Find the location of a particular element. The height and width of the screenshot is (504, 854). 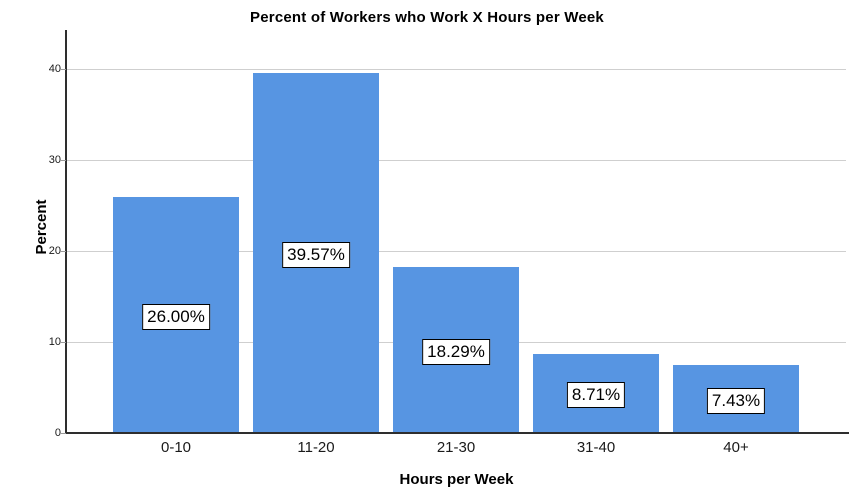

y-tick-label-30: 30 is located at coordinates (54, 160).